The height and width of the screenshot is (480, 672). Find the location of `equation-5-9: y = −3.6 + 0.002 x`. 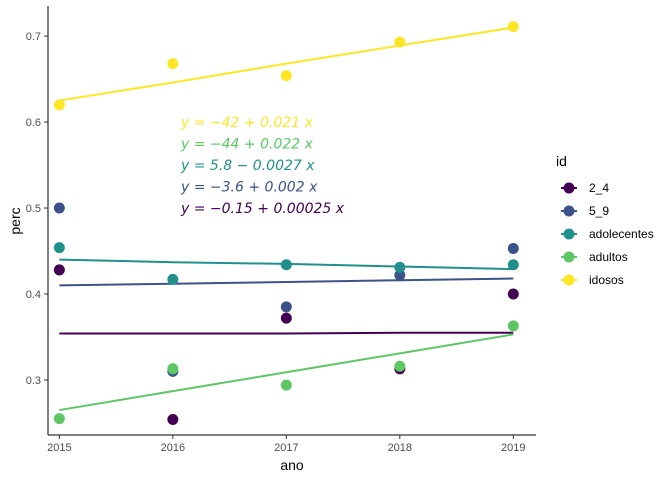

equation-5-9: y = −3.6 + 0.002 x is located at coordinates (249, 188).